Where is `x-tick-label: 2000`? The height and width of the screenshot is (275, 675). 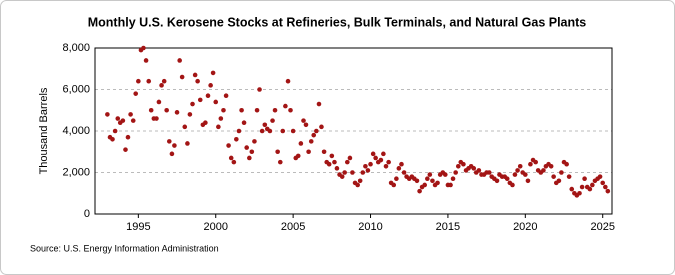
x-tick-label: 2000 is located at coordinates (215, 227).